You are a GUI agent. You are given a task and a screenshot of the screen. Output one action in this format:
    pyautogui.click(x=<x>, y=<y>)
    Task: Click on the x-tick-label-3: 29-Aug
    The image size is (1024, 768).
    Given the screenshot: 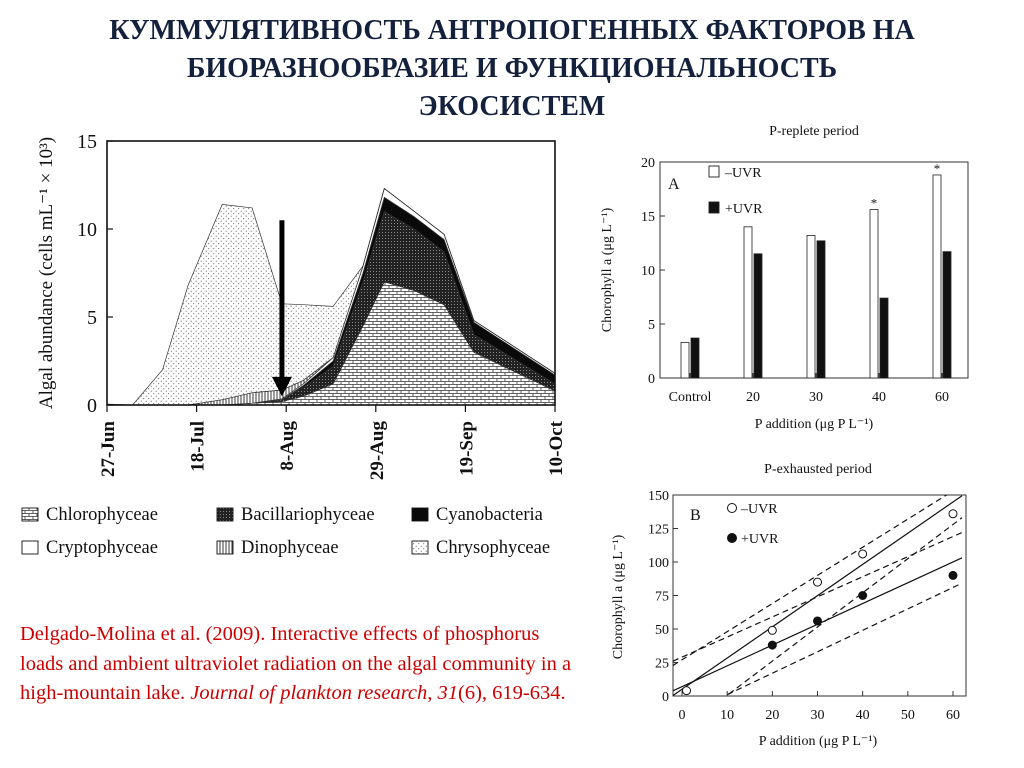 What is the action you would take?
    pyautogui.click(x=377, y=451)
    